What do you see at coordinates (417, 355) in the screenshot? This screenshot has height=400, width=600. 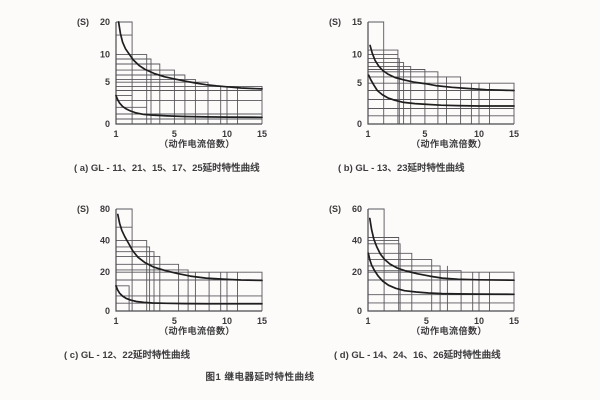 I see `chart-d-caption: ( d) GL - 14、24、16、26延时特性曲线` at bounding box center [417, 355].